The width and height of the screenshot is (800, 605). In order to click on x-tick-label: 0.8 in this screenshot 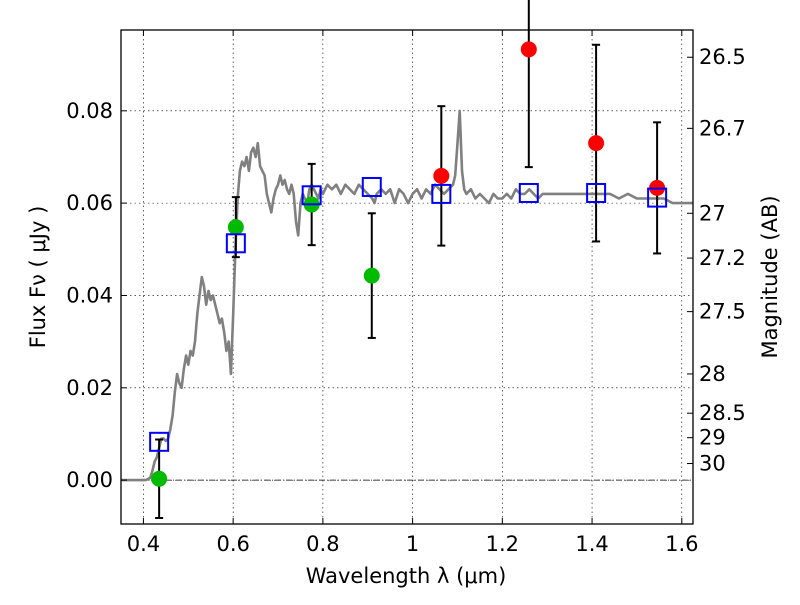, I will do `click(322, 544)`.